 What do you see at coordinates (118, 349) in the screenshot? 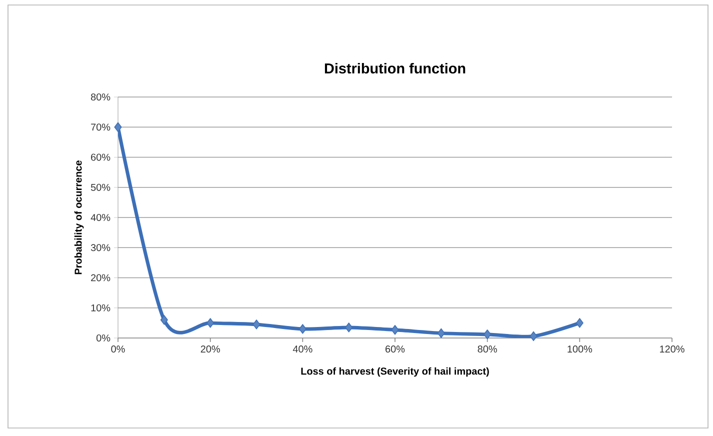
I see `x-tick-label: 0%` at bounding box center [118, 349].